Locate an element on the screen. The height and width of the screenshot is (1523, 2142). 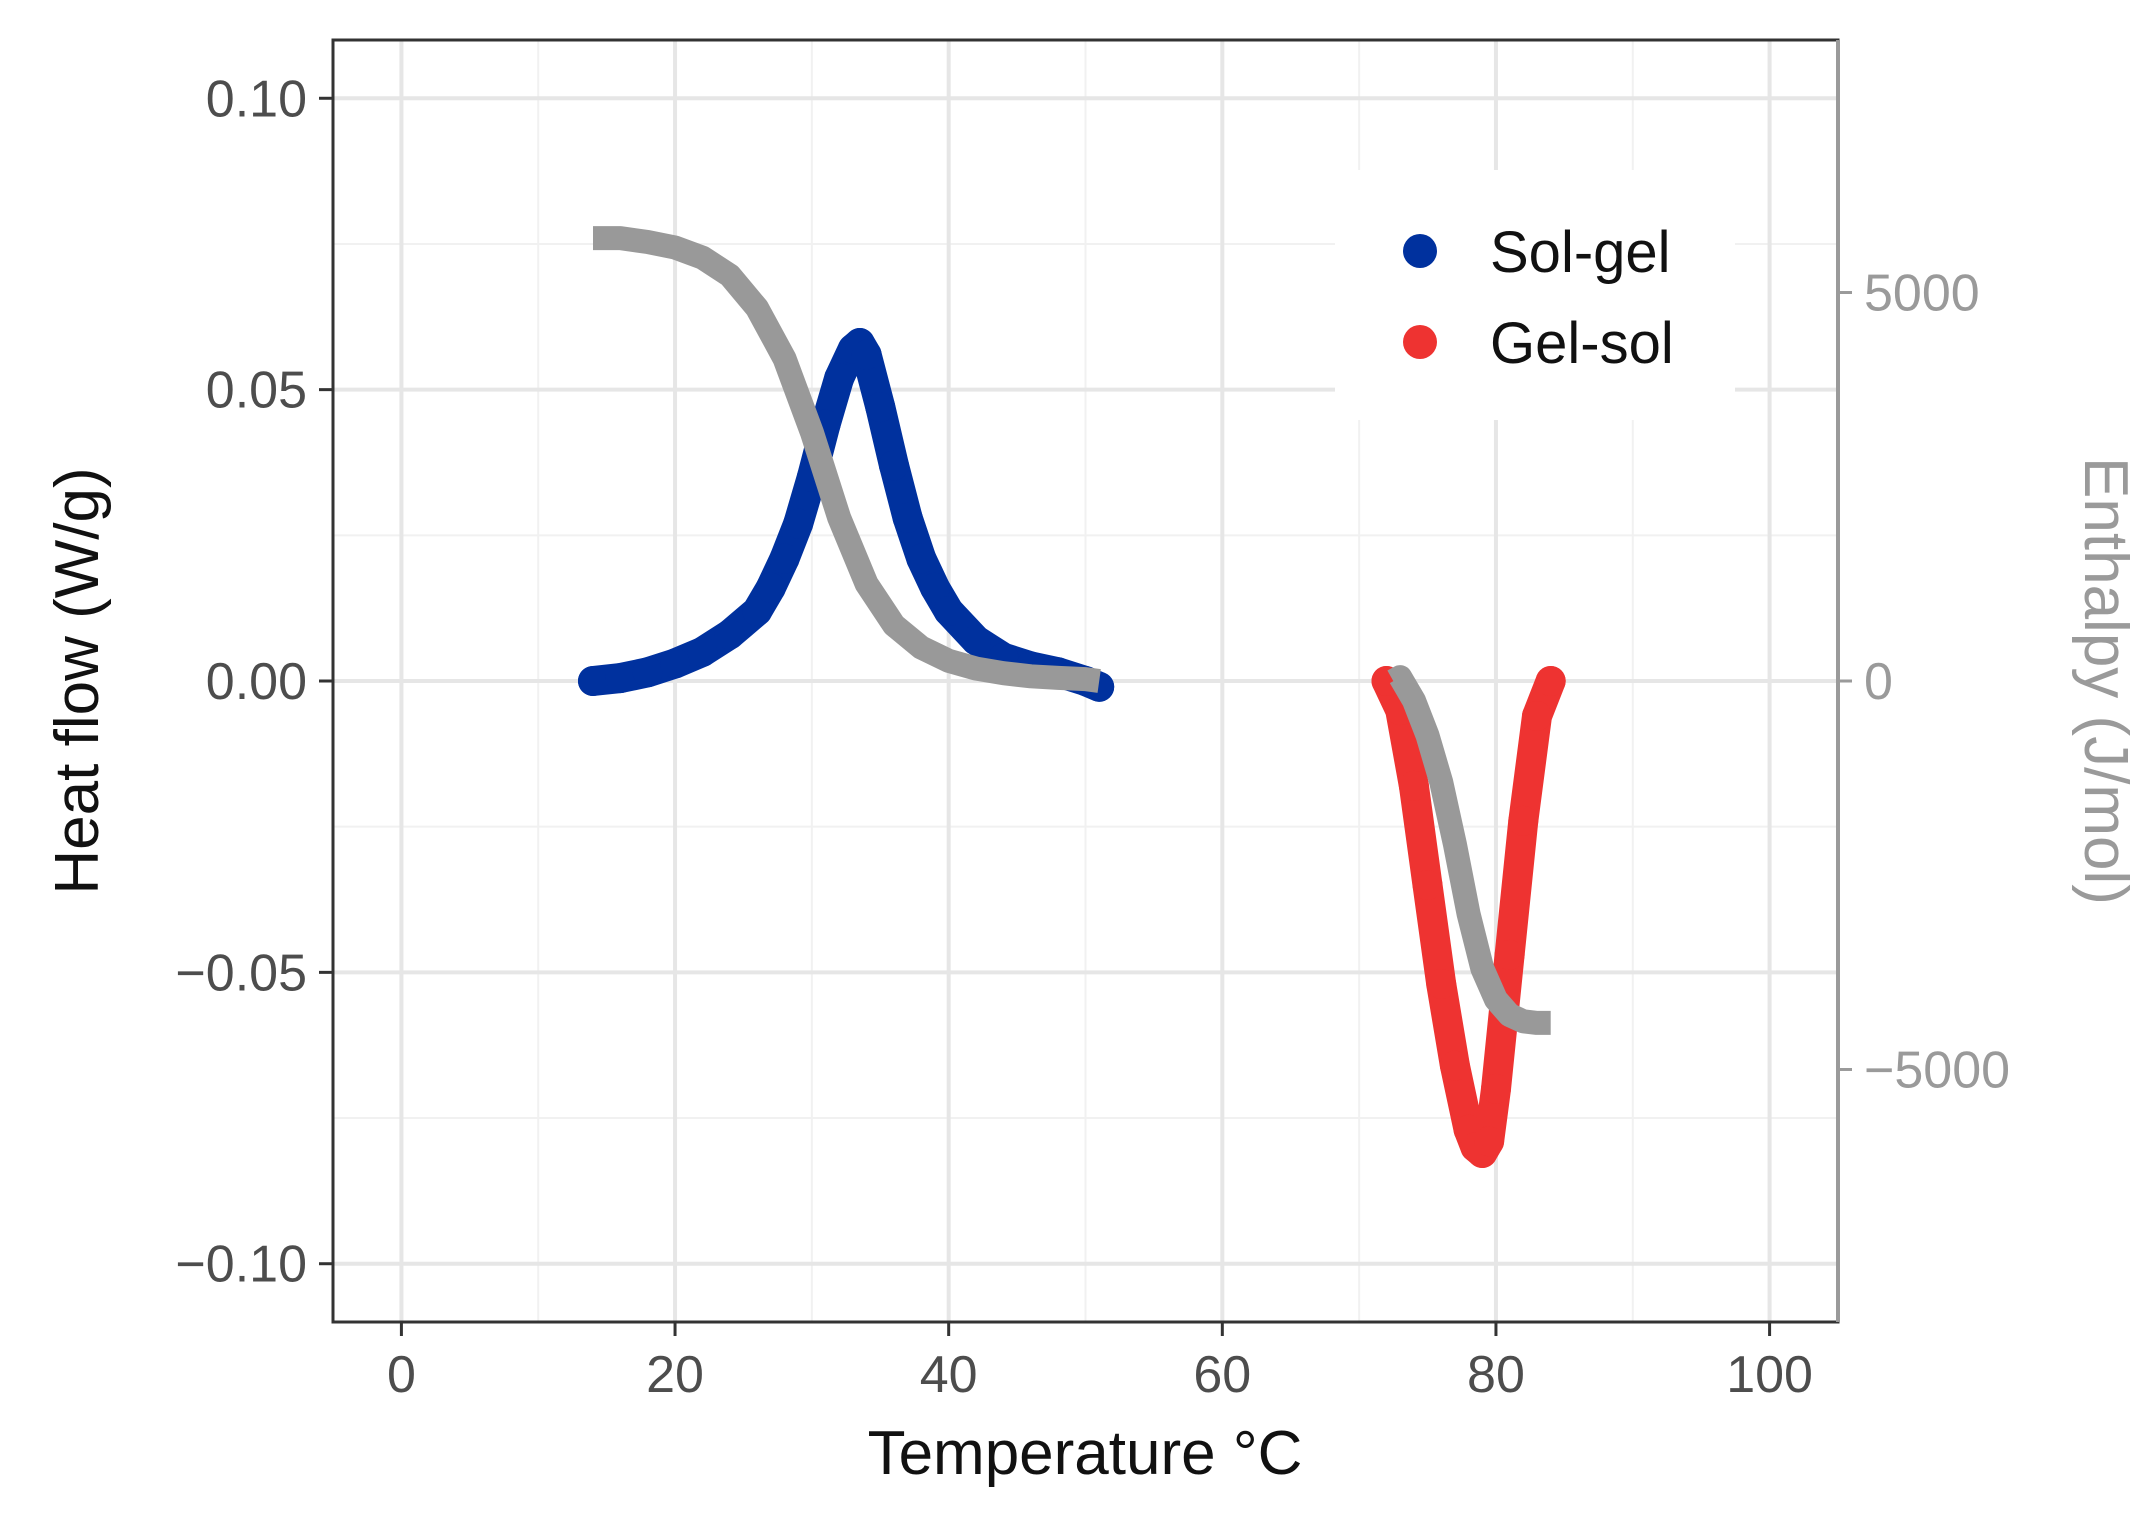
y-tick-label: −0.10 is located at coordinates (241, 1265).